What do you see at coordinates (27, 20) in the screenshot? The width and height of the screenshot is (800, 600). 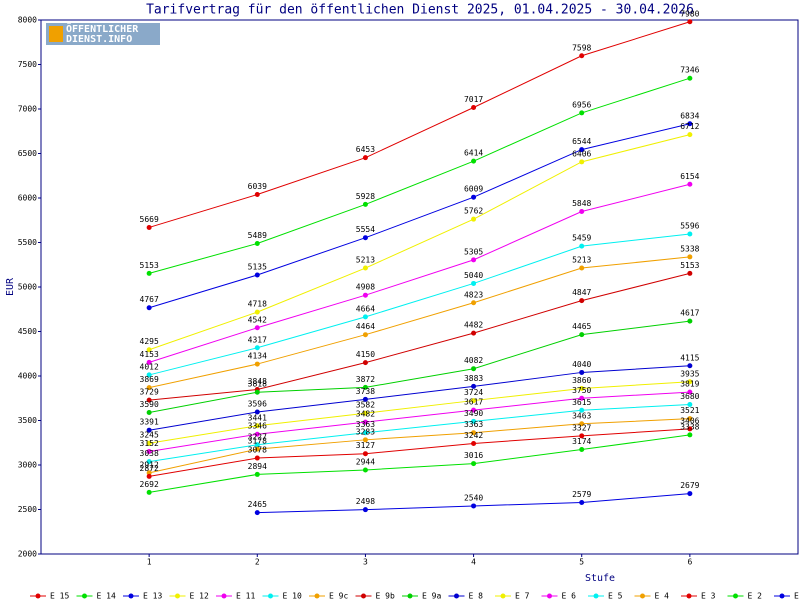 I see `y-tick-label: 8000` at bounding box center [27, 20].